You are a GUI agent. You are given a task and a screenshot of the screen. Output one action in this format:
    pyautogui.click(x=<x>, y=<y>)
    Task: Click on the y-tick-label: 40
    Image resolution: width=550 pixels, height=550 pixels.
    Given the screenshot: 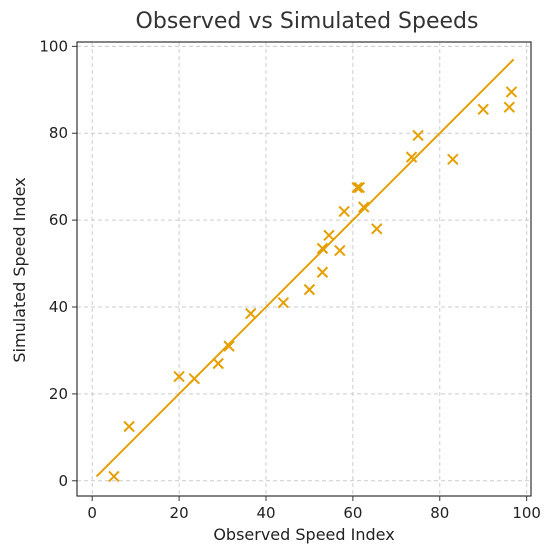 What is the action you would take?
    pyautogui.click(x=58, y=307)
    